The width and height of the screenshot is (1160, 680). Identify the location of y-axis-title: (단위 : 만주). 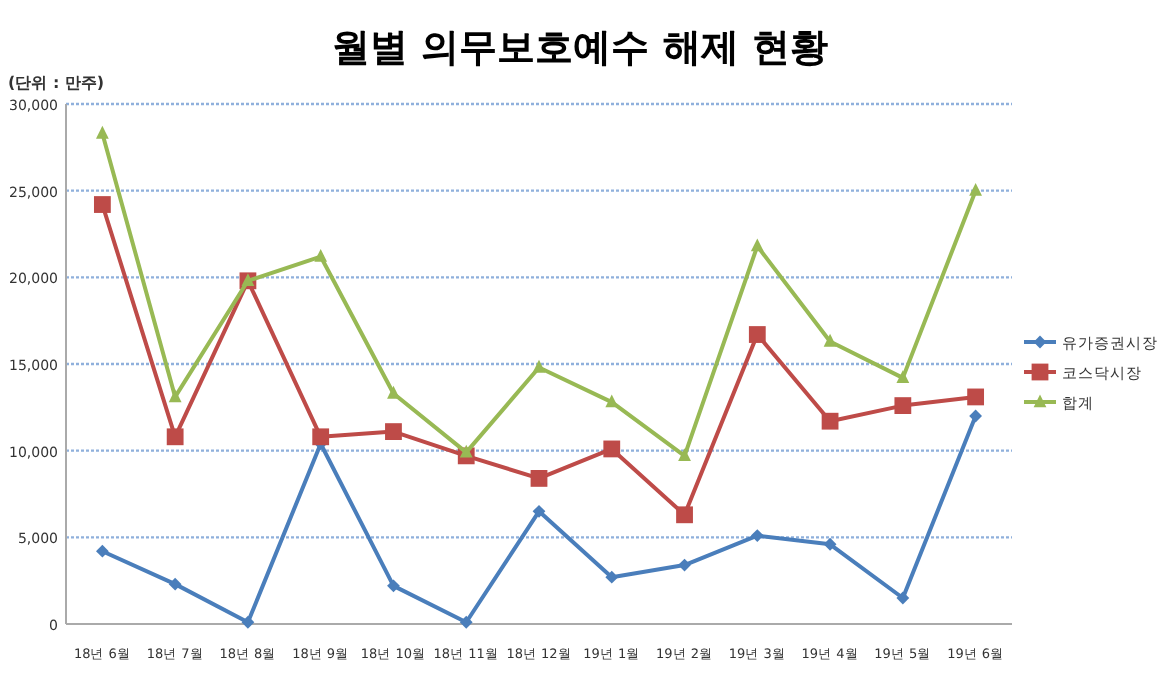
(56, 83).